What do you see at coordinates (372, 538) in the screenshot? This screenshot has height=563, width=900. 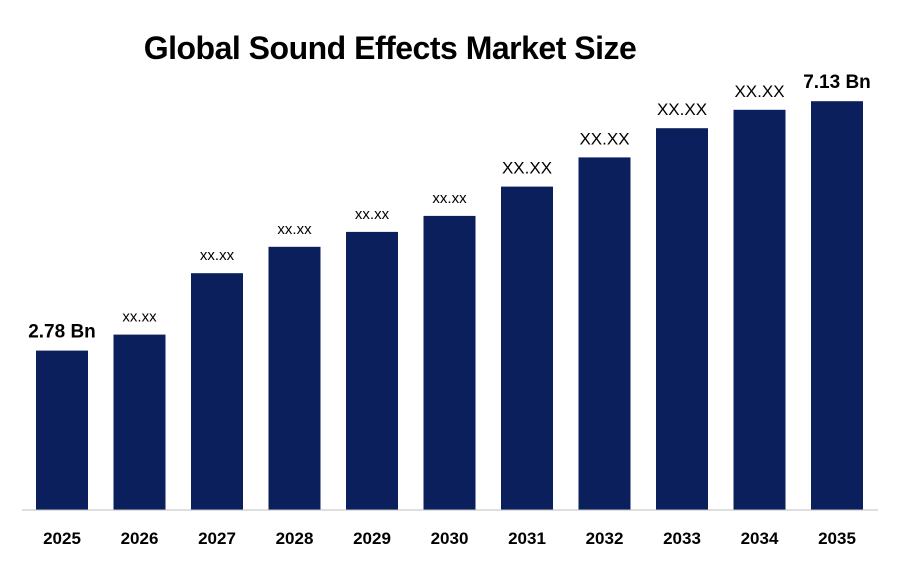 I see `x-tick-label: 2029` at bounding box center [372, 538].